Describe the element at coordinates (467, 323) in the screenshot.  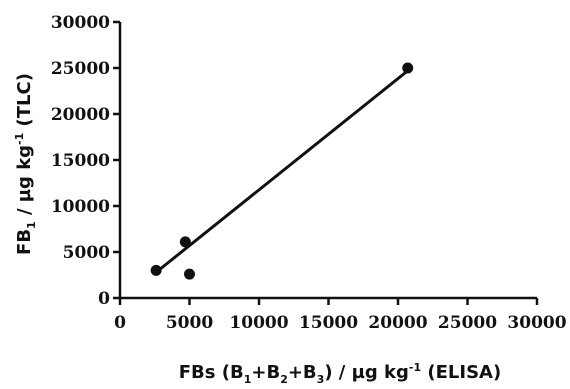
I see `x-tick-label: 25000` at that location.